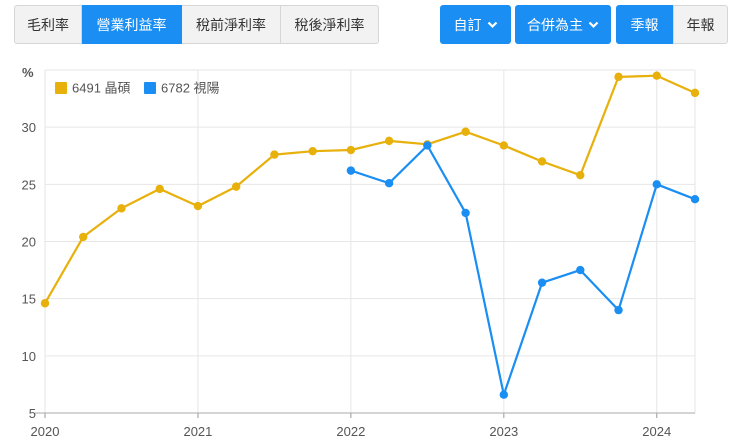 This screenshot has width=740, height=445. I want to click on scope-dropdown-button: 合併為主, so click(563, 24).